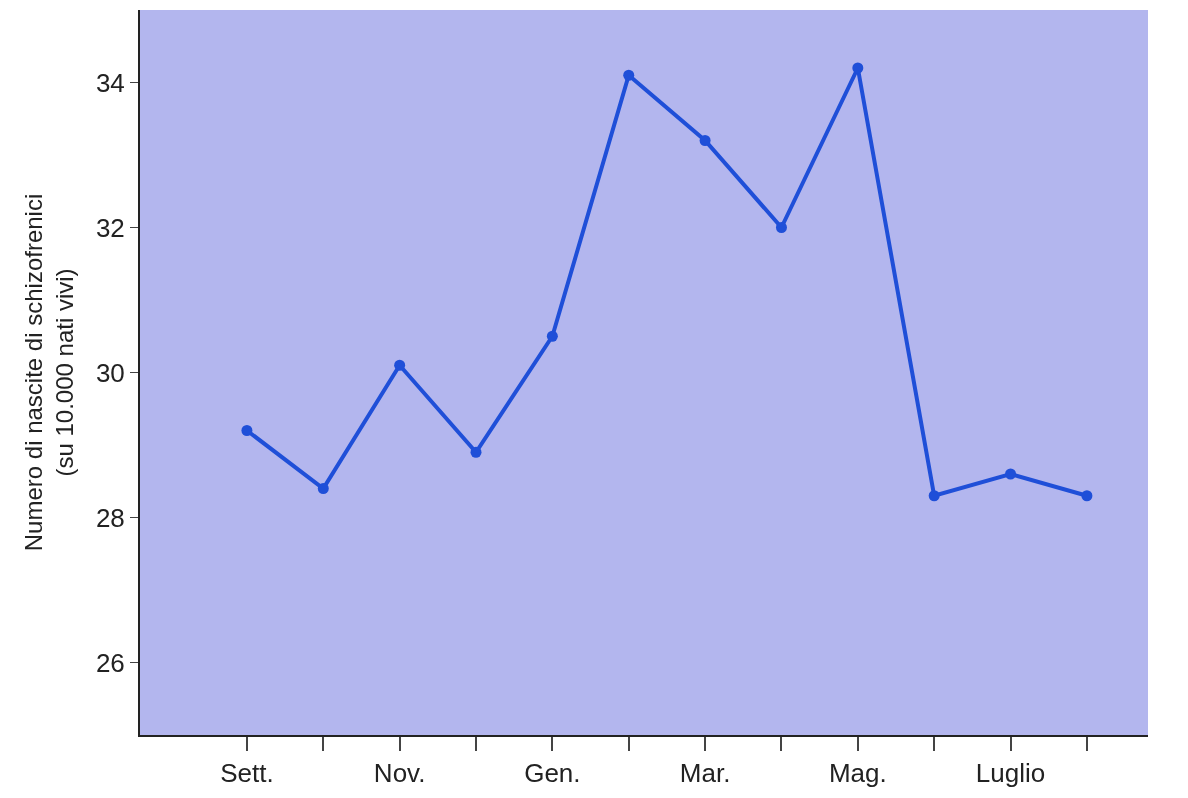  What do you see at coordinates (110, 82) in the screenshot?
I see `y-tick-label: 34` at bounding box center [110, 82].